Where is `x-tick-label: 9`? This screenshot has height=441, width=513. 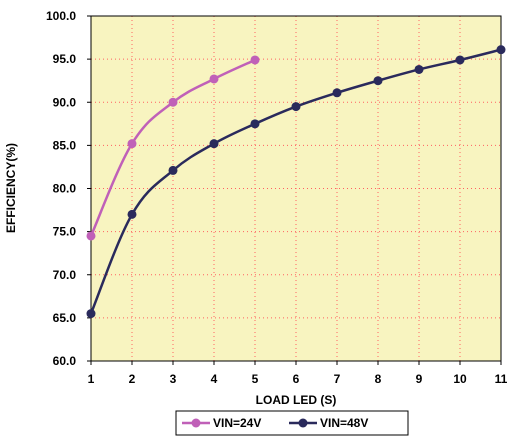
x-tick-label: 9 is located at coordinates (419, 379).